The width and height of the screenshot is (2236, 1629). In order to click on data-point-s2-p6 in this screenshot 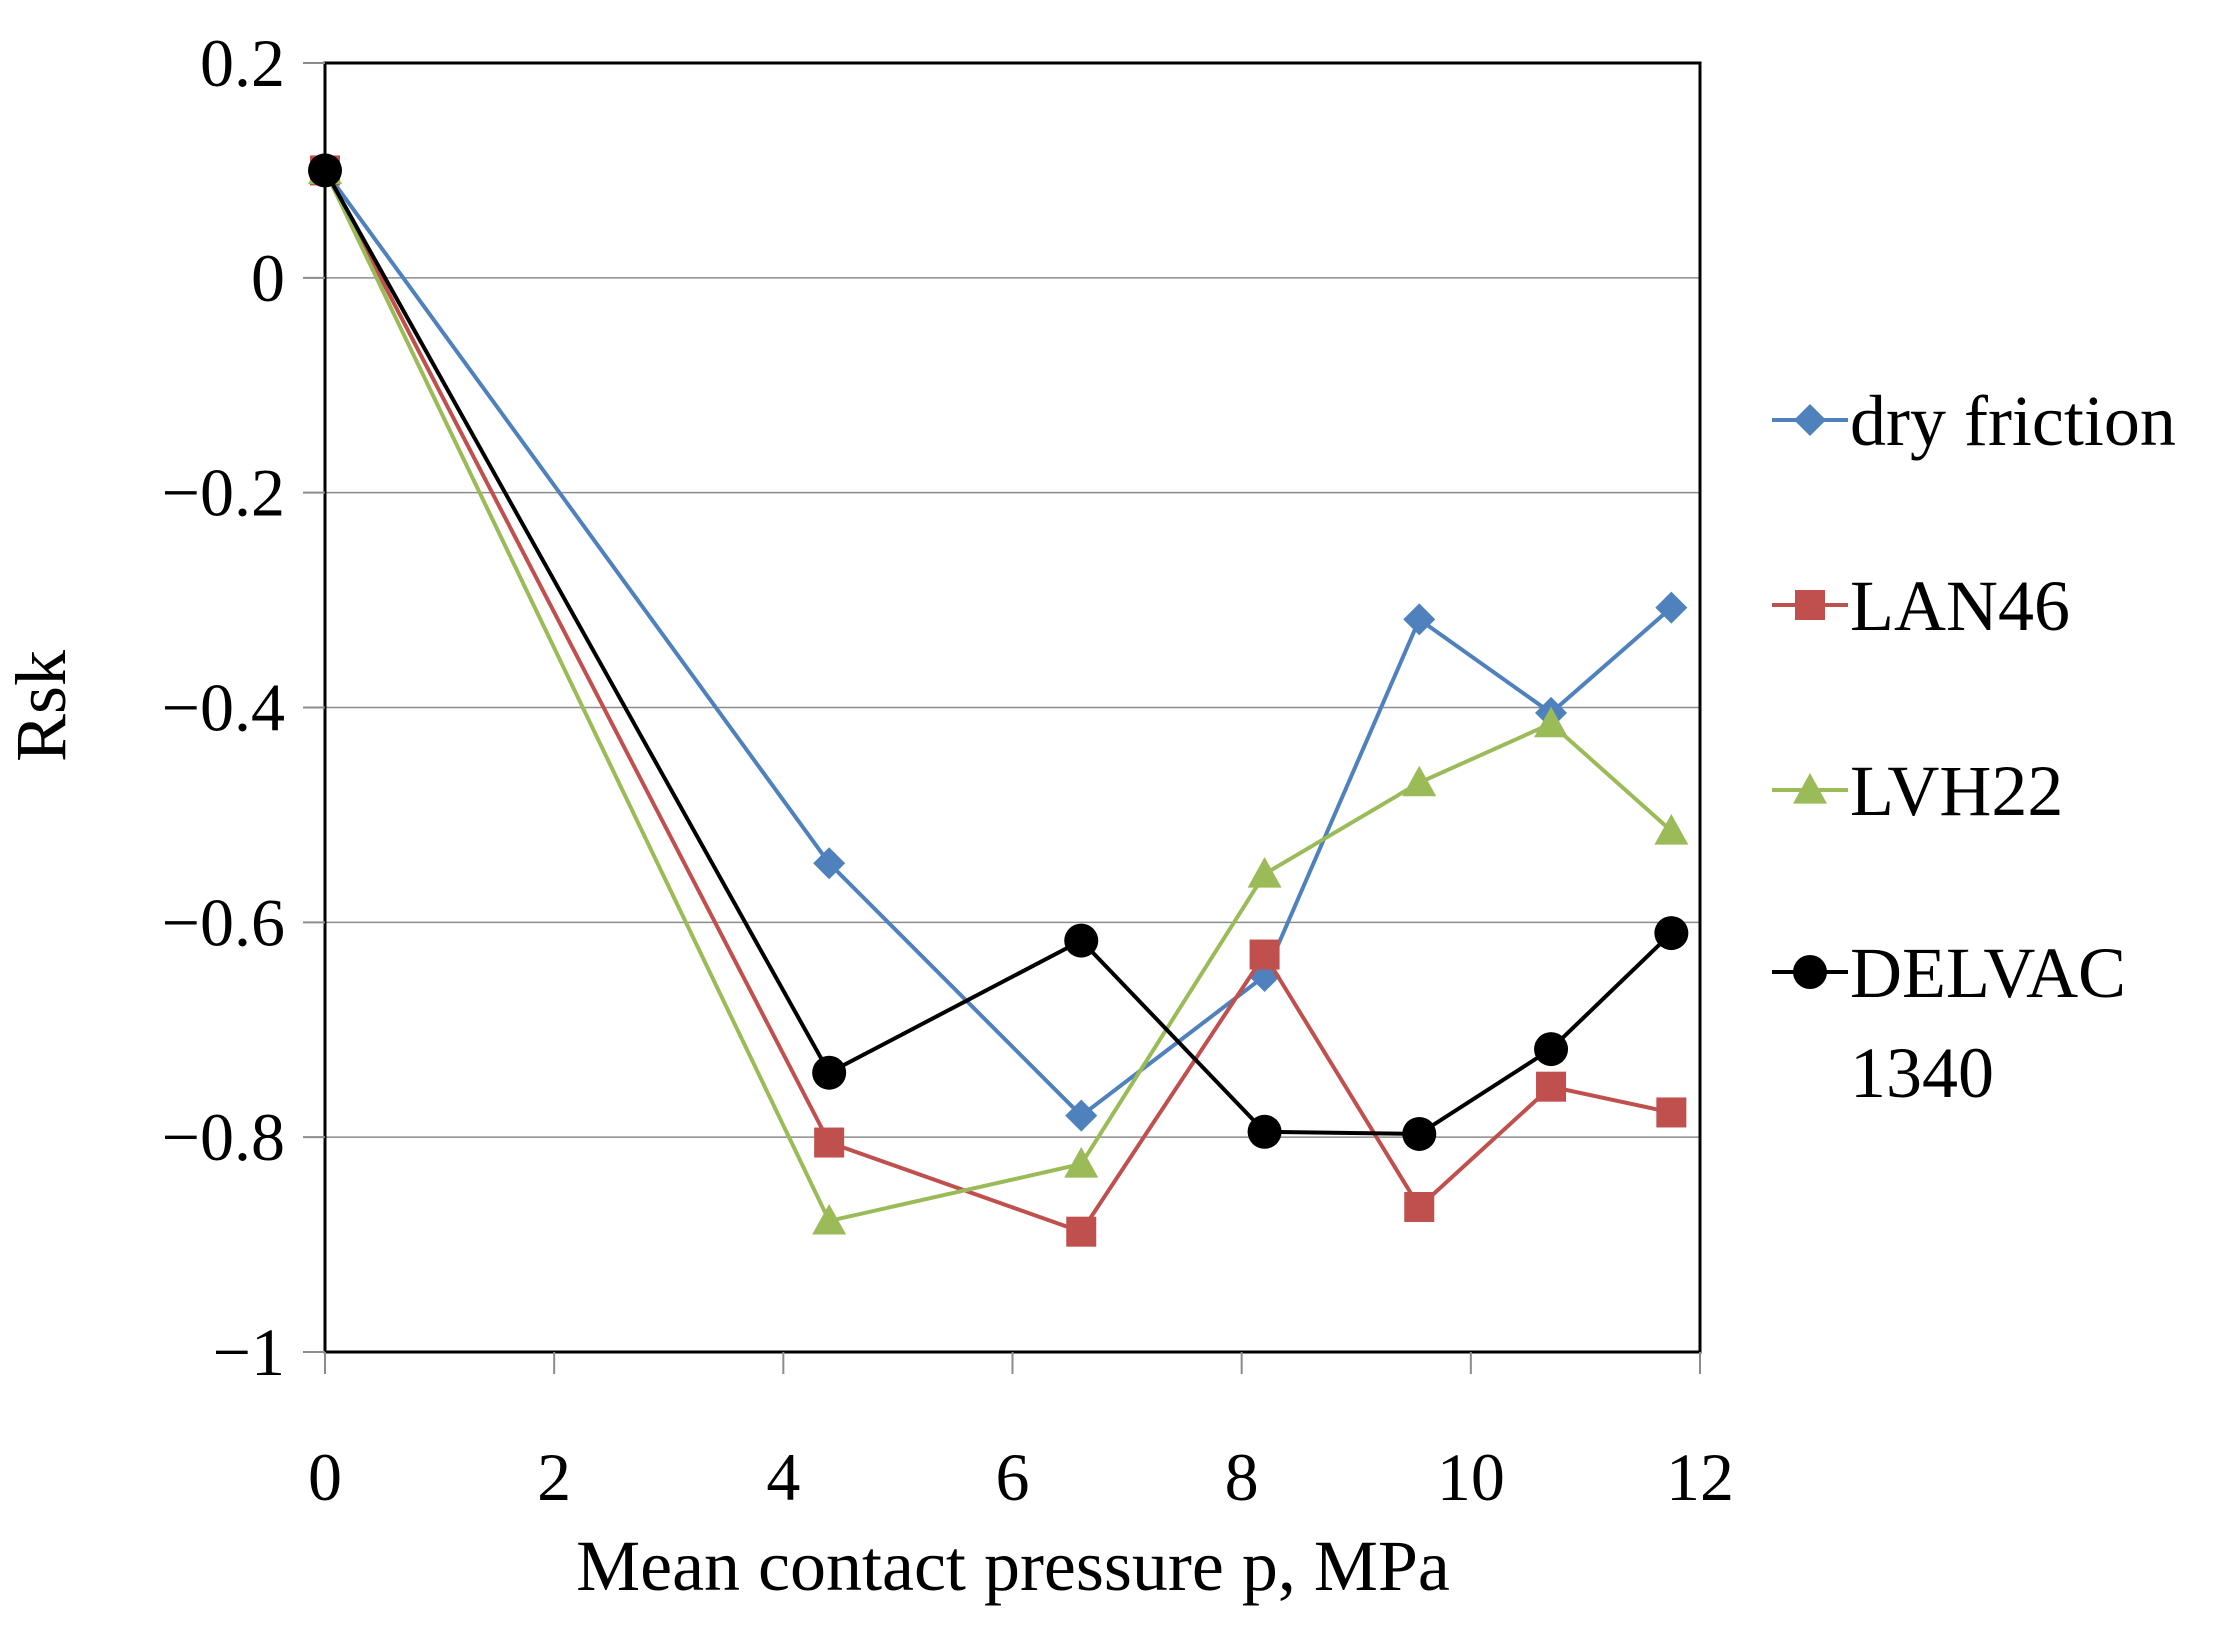, I will do `click(1671, 829)`.